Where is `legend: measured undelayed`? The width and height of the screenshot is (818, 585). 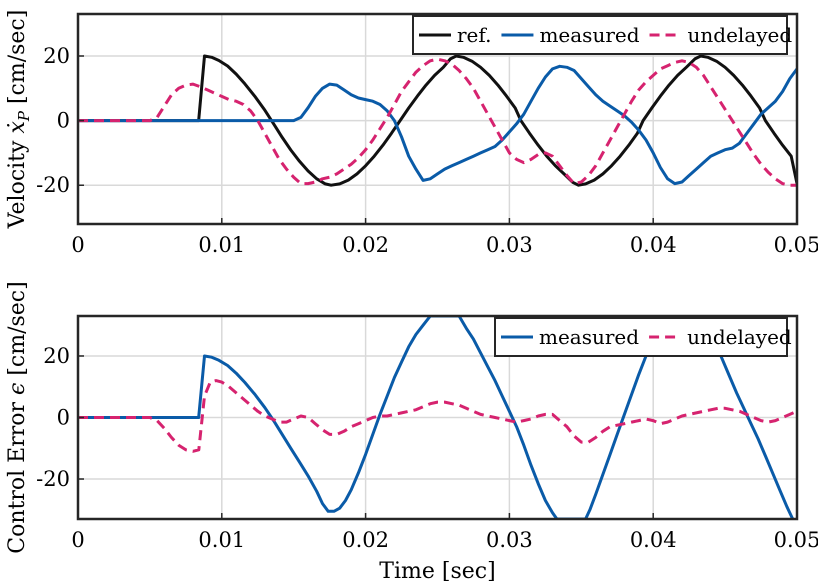
legend: measured undelayed is located at coordinates (643, 337).